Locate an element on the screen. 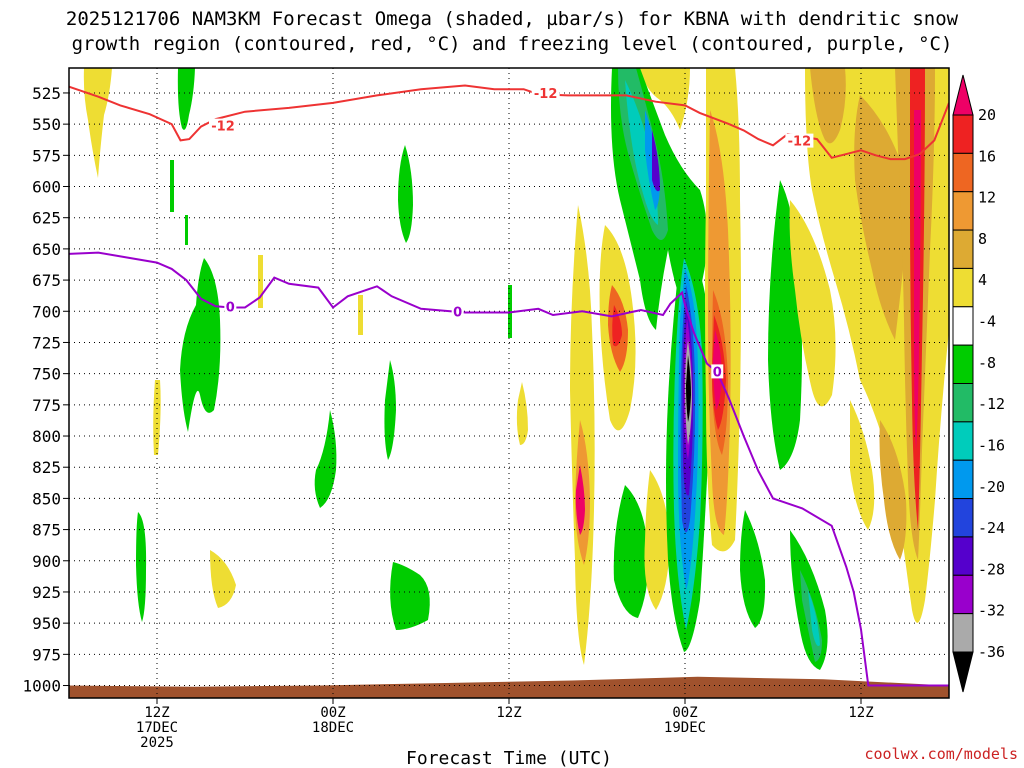 The height and width of the screenshot is (768, 1024). colorbar-label-12: -32 is located at coordinates (991, 611).